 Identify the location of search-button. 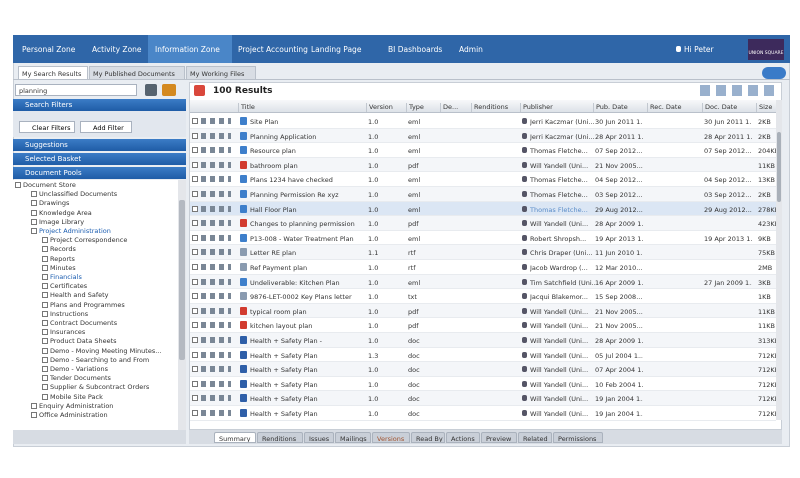
(151, 90).